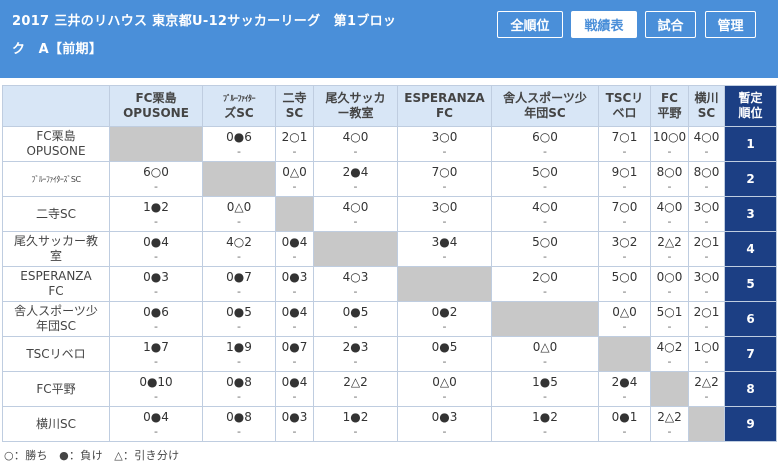 The image size is (778, 470). I want to click on team-name: TSCリベロ, so click(56, 354).